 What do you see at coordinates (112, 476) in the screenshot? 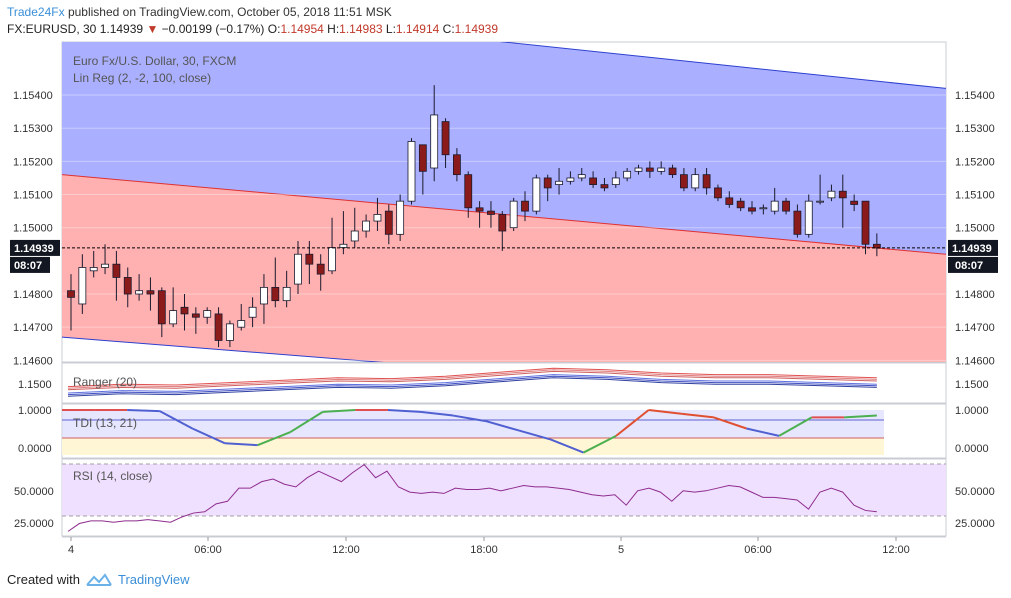
I see `rsi-title: RSI (14, close)` at bounding box center [112, 476].